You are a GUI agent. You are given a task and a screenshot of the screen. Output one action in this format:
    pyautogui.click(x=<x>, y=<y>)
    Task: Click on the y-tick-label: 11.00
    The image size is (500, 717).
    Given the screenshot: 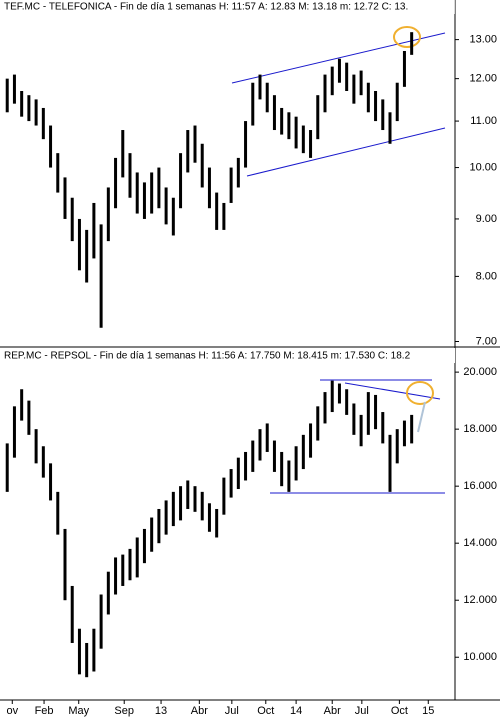 What is the action you would take?
    pyautogui.click(x=483, y=121)
    